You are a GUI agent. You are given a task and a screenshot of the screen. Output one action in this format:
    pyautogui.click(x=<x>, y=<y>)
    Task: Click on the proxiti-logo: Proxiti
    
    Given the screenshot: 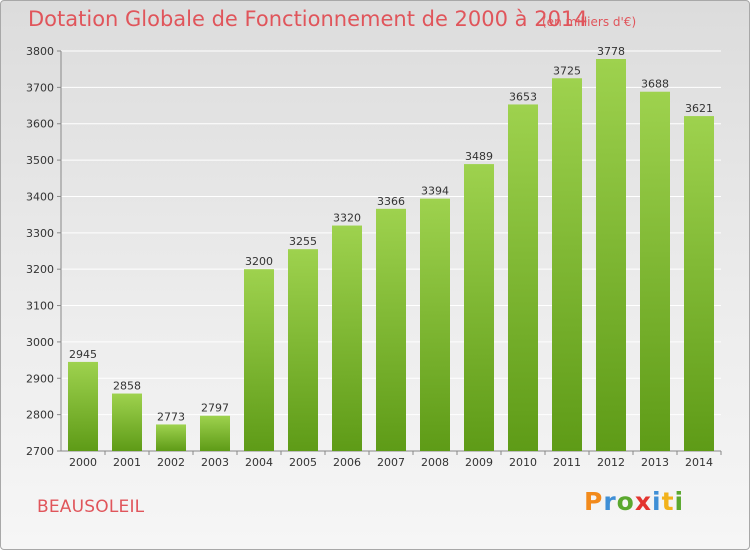 What is the action you would take?
    pyautogui.click(x=634, y=501)
    